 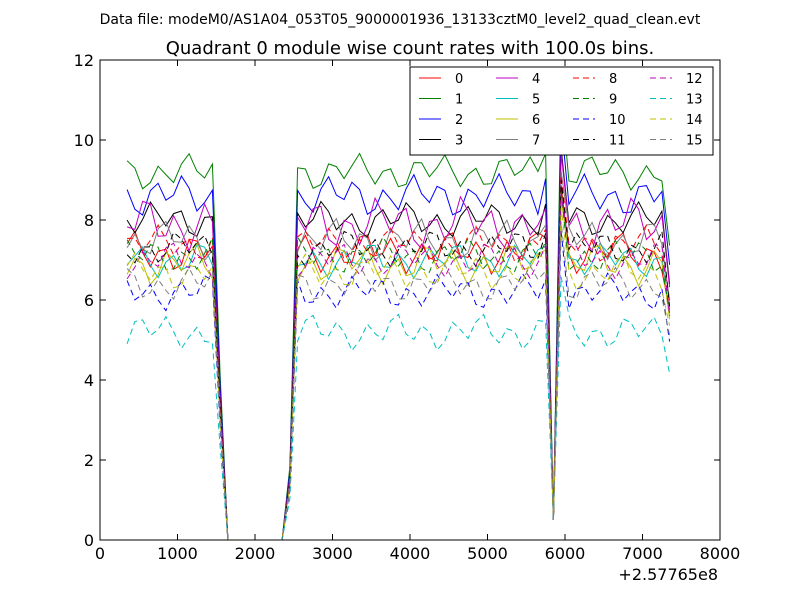 I want to click on legend-label: 10, so click(x=617, y=120).